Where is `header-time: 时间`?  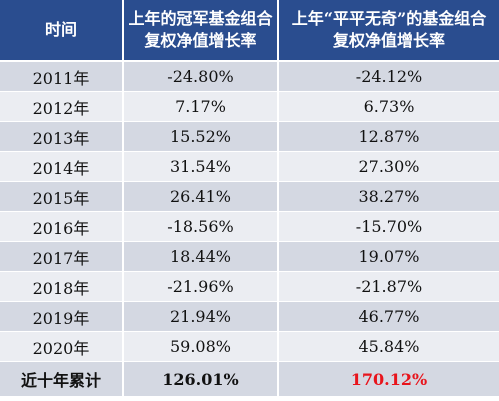 header-time: 时间 is located at coordinates (60, 29).